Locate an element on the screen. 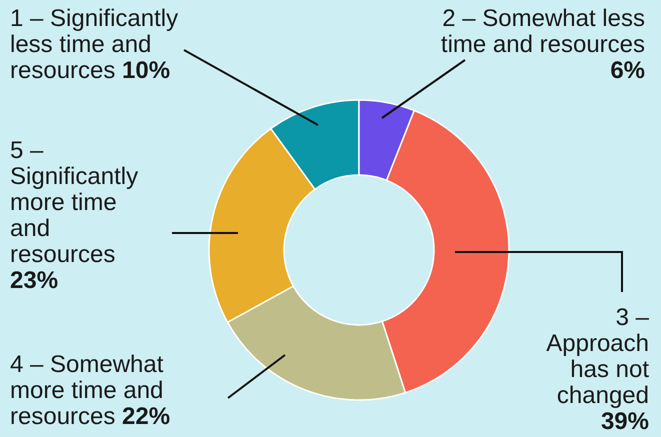 The image size is (661, 437). data-label: 6% is located at coordinates (627, 70).